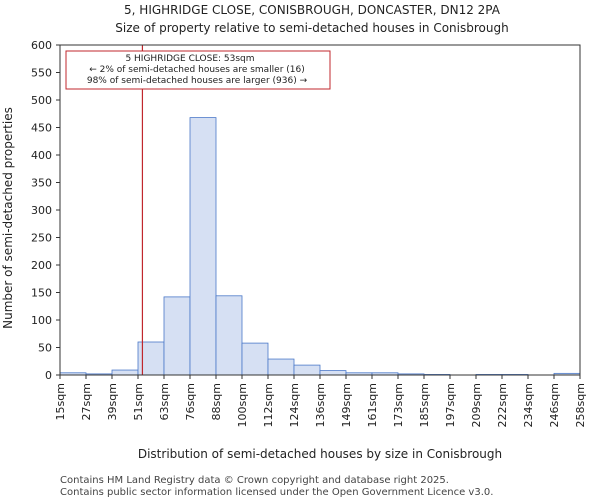 The width and height of the screenshot is (600, 500). Describe the element at coordinates (41, 265) in the screenshot. I see `y-tick-label: 200` at that location.